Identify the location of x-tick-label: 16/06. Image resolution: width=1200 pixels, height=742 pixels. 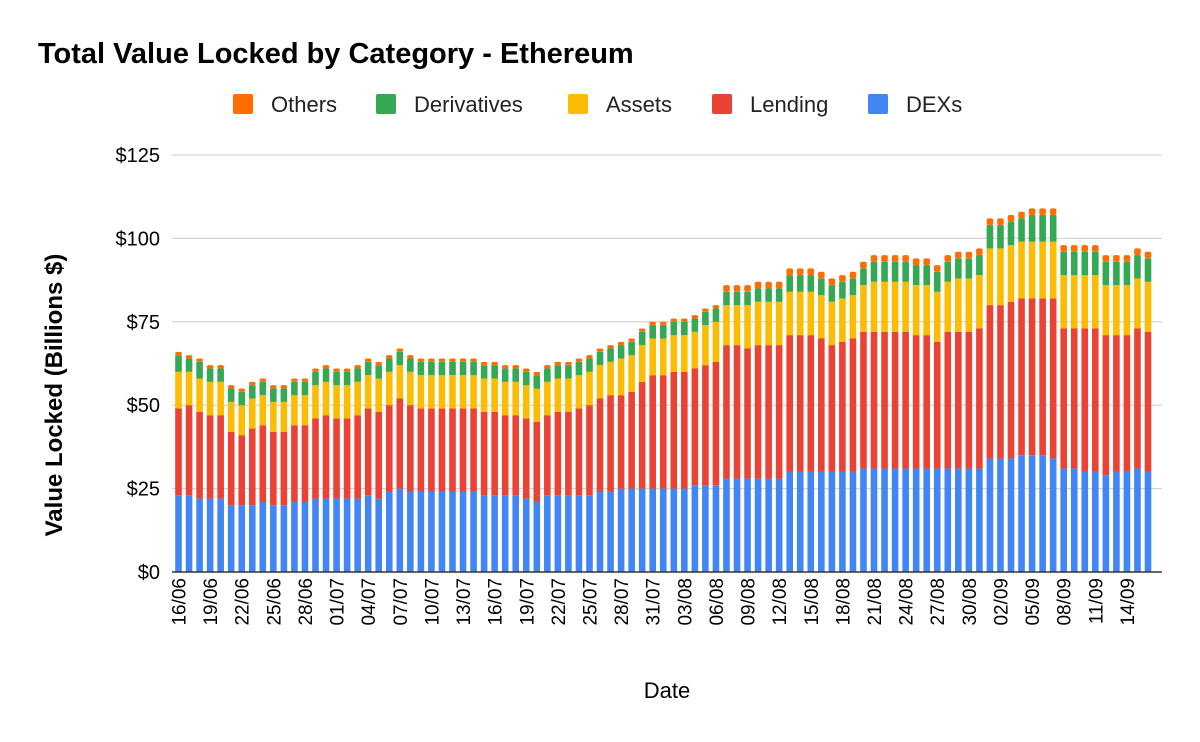
(180, 602).